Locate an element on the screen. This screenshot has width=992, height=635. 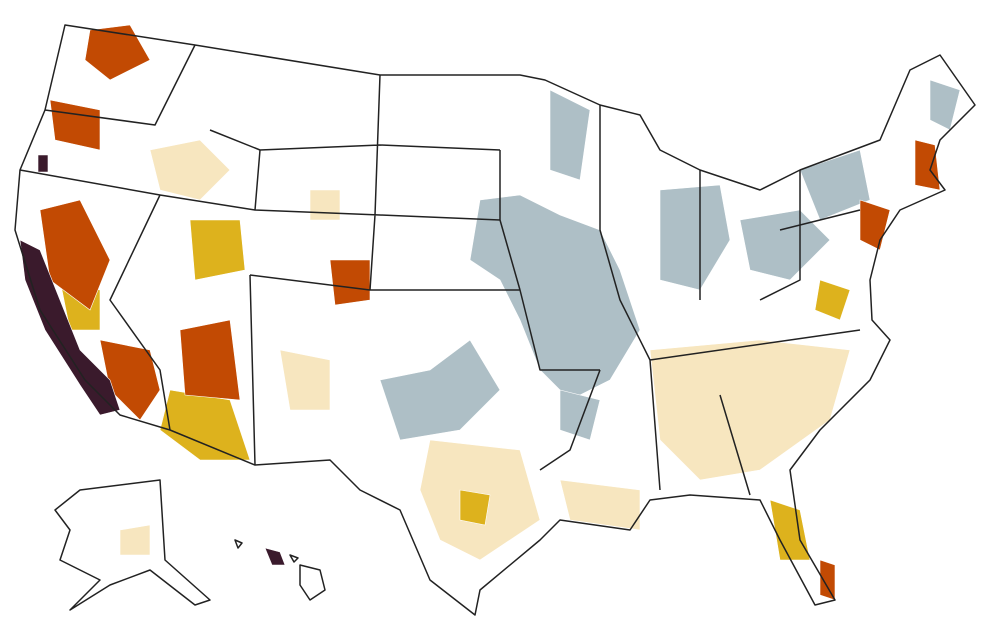
alaska is located at coordinates (132, 545).